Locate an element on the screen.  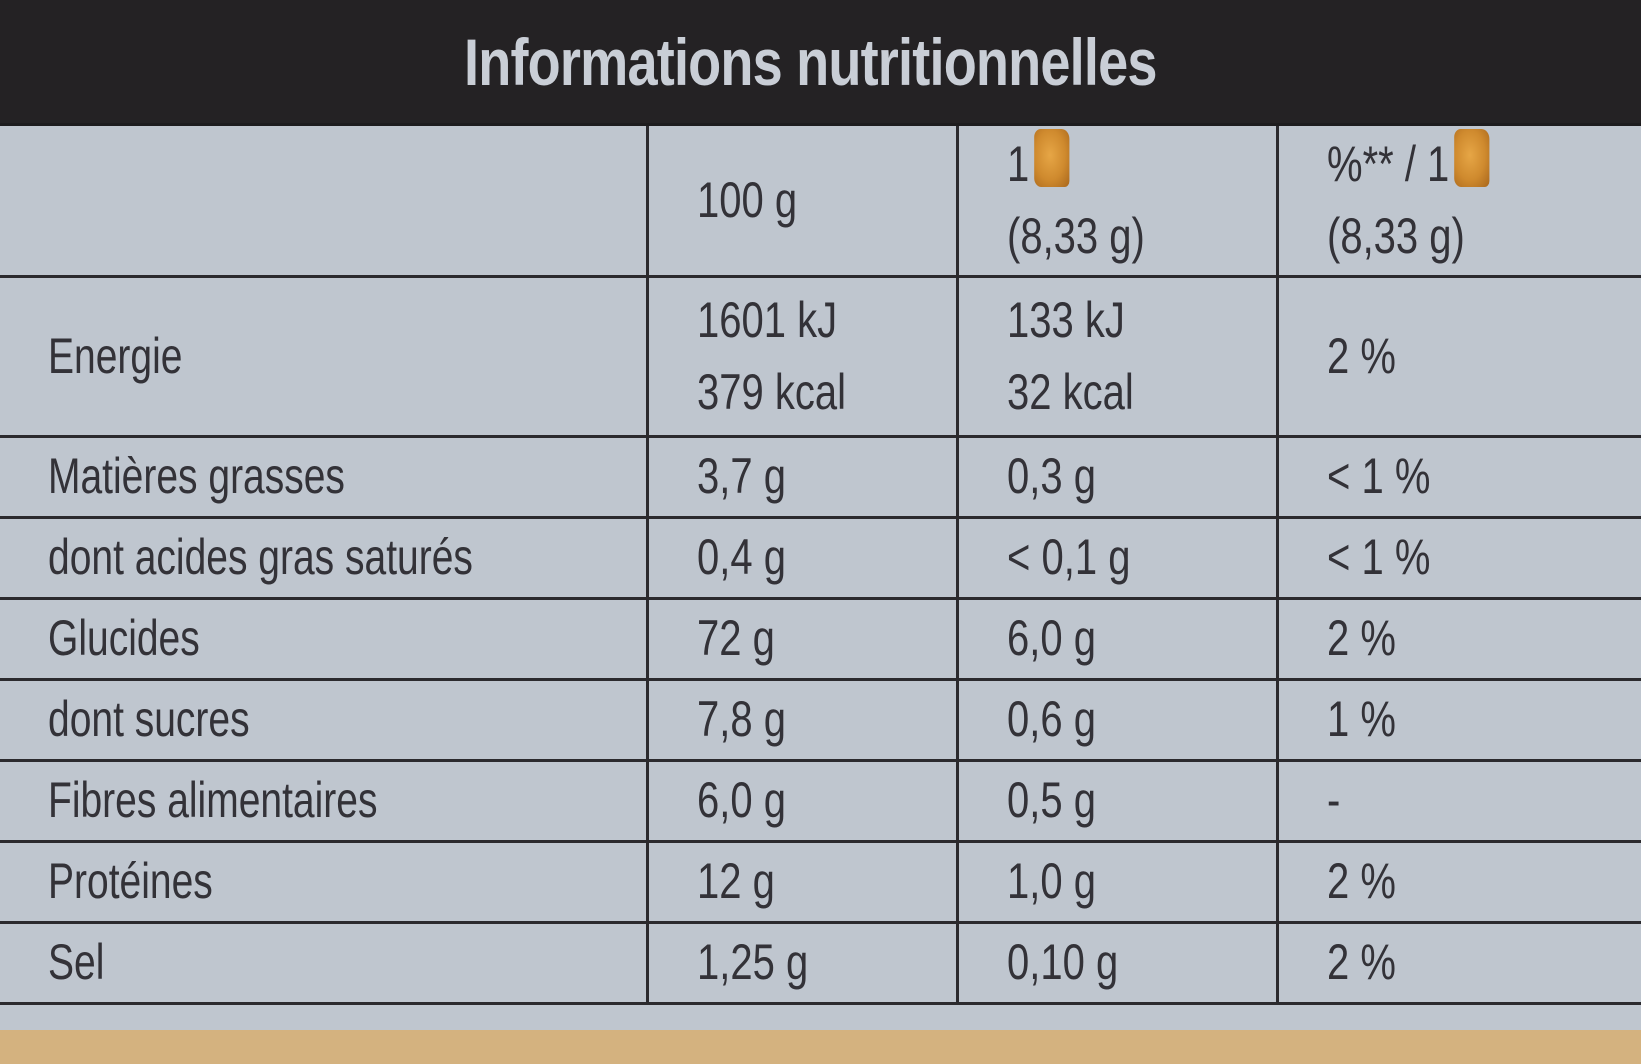
per-portion-text: 0,6 g is located at coordinates (1051, 719).